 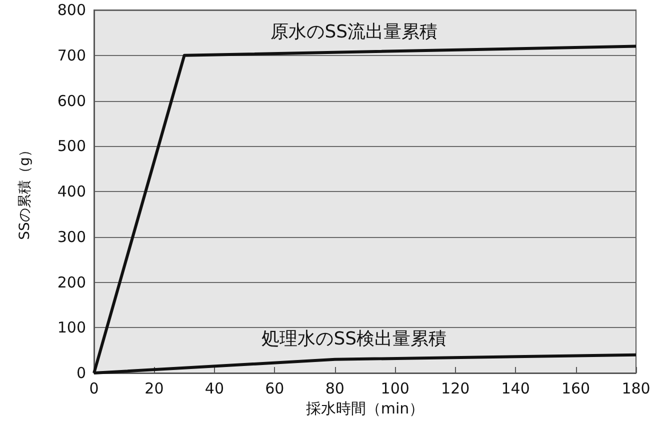 I want to click on x-tick-label: 20, so click(x=154, y=389).